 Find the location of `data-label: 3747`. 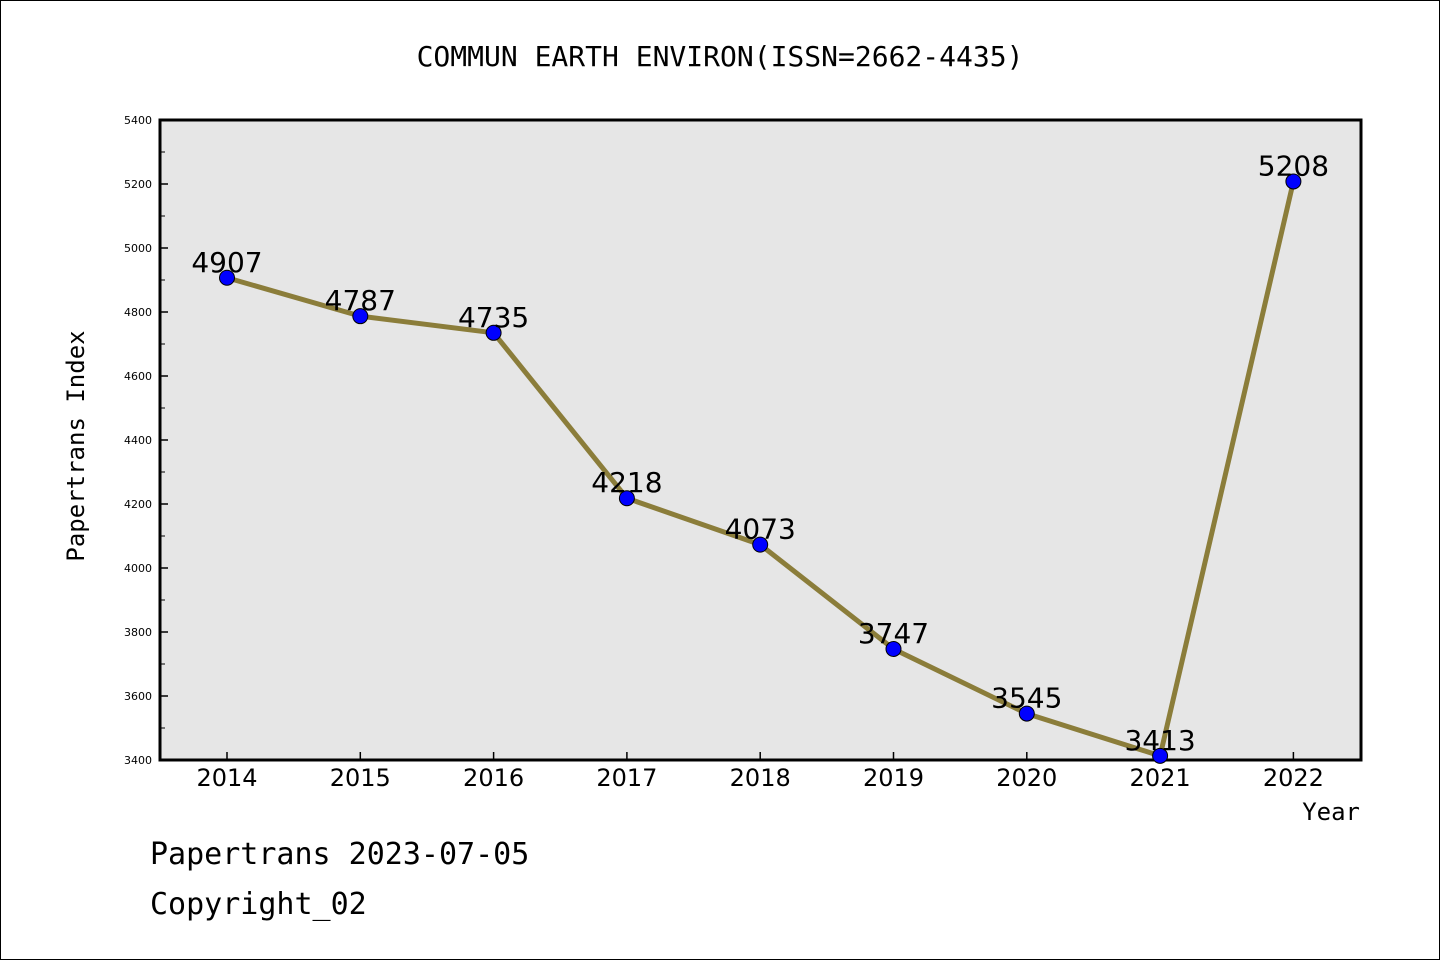

data-label: 3747 is located at coordinates (893, 633).